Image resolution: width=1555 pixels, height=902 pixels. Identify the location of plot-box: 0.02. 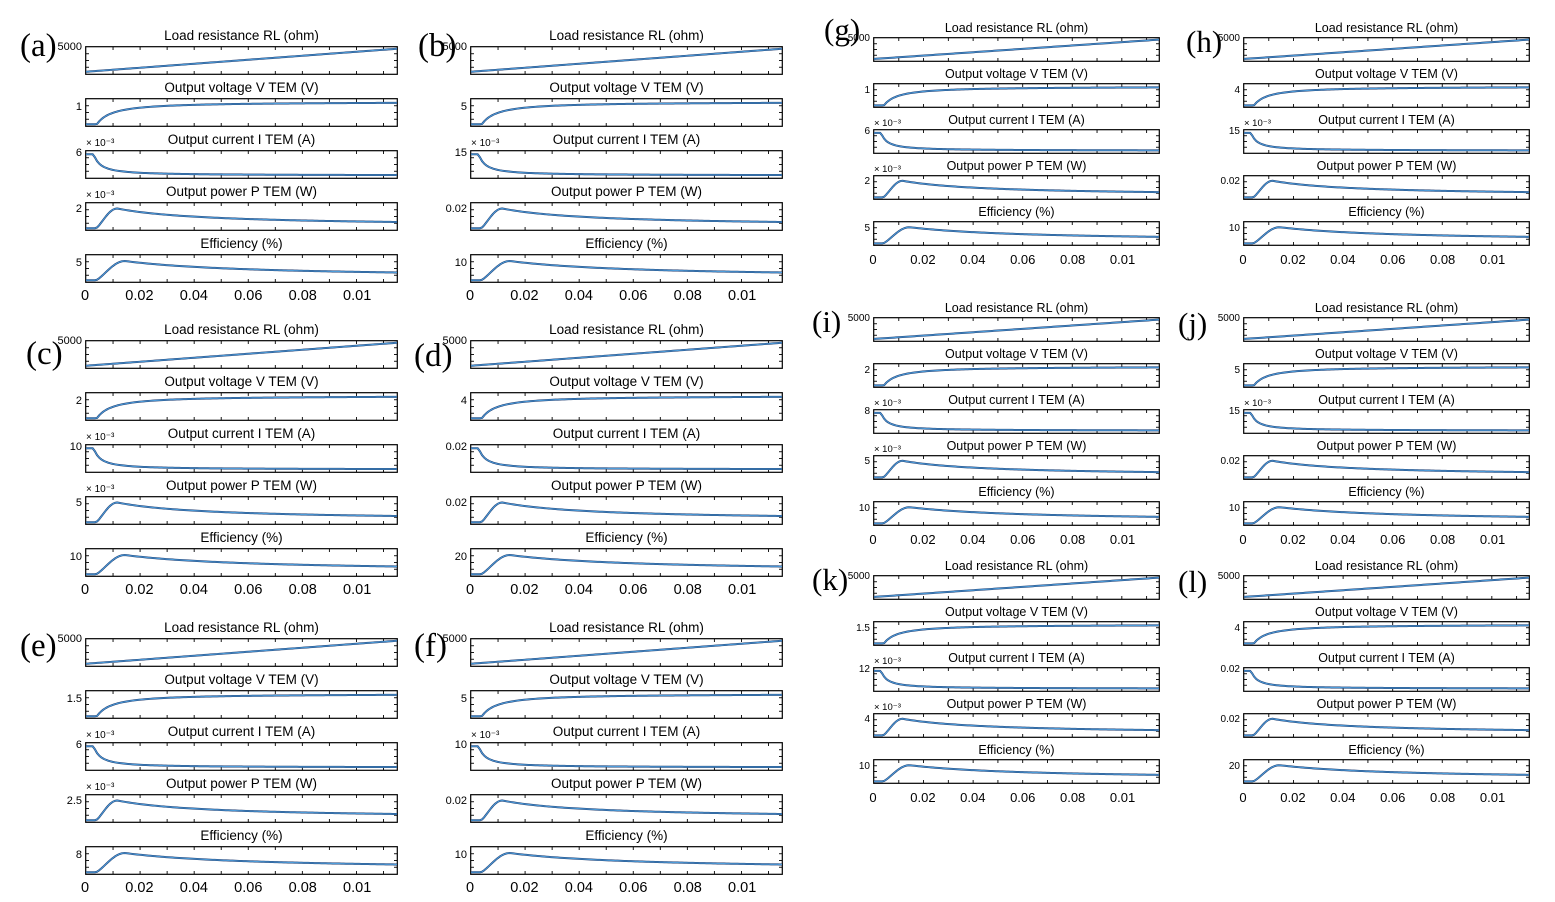
(614, 808).